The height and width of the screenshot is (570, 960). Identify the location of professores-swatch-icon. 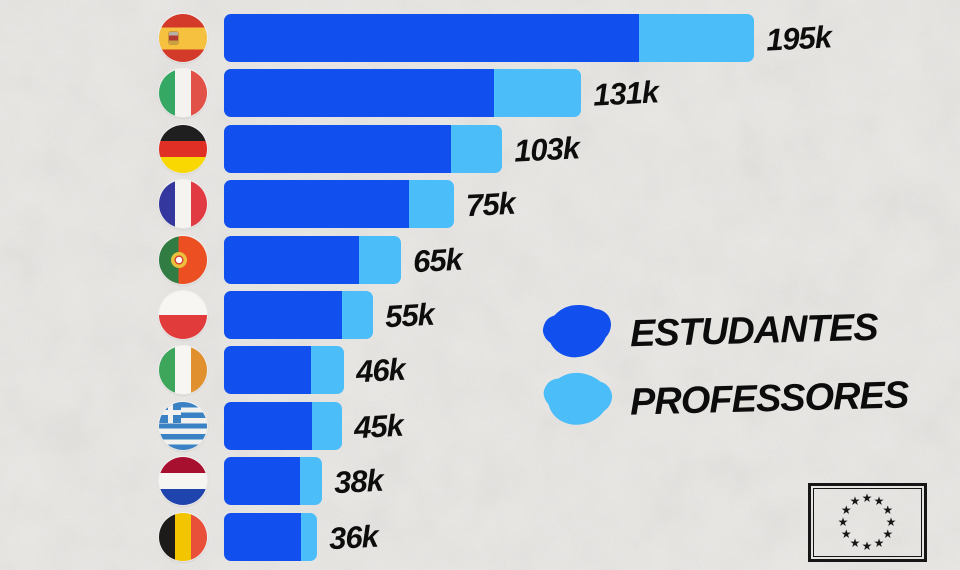
(578, 399).